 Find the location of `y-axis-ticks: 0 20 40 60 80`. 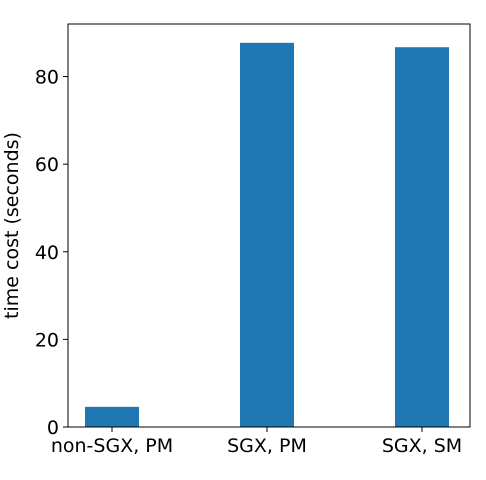

y-axis-ticks: 0 20 40 60 80 is located at coordinates (51, 253).